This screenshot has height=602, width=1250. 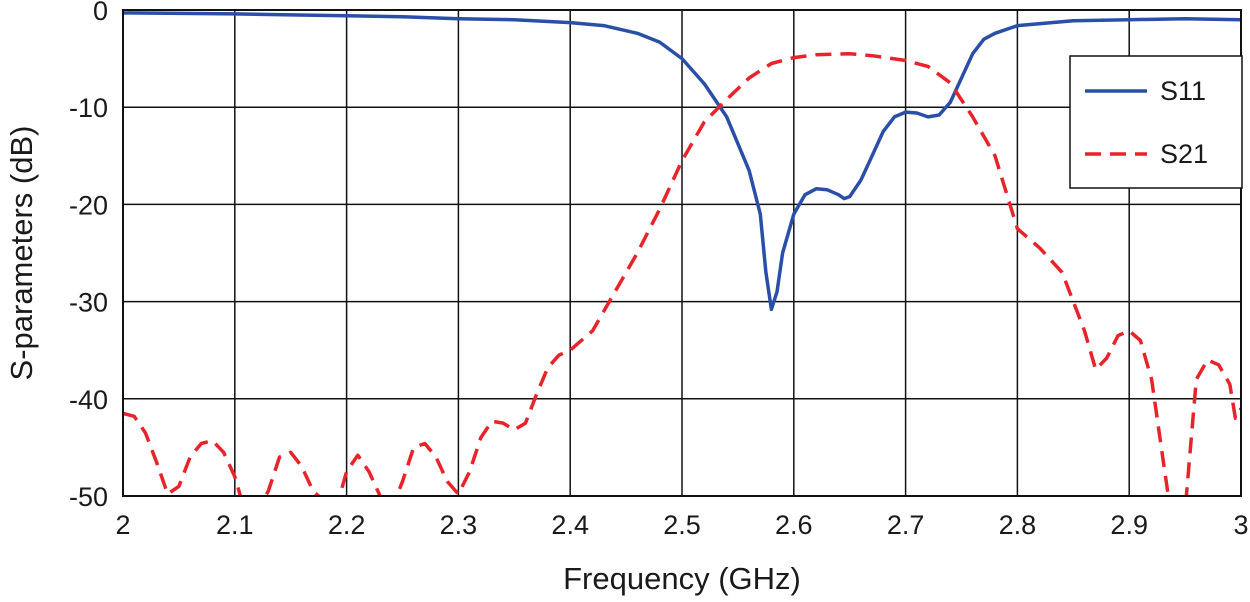 I want to click on x-tick-label: 2.7, so click(x=906, y=525).